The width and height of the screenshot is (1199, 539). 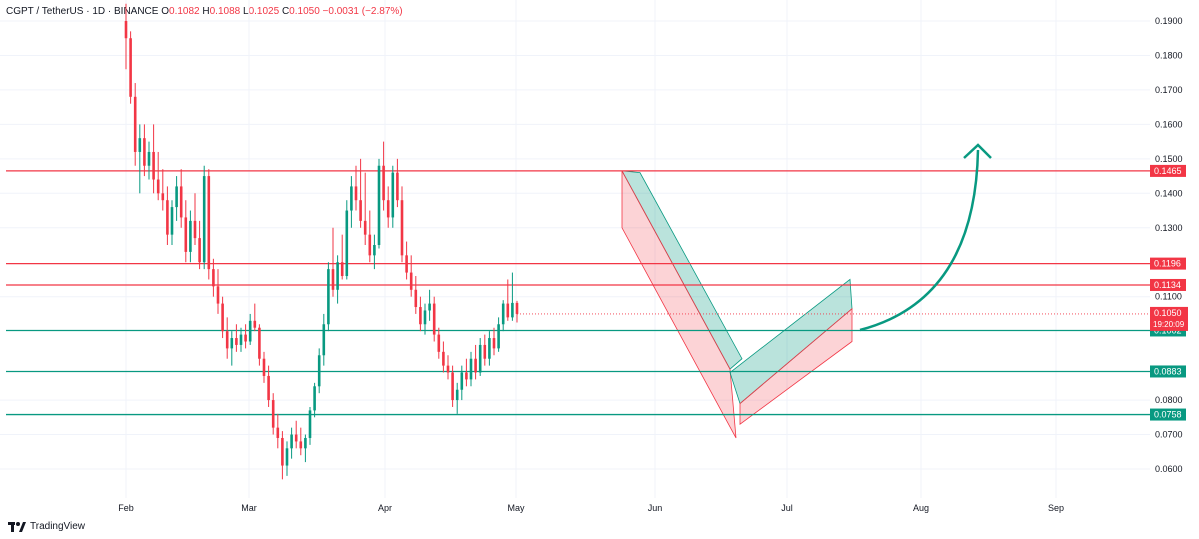 What do you see at coordinates (285, 11) in the screenshot?
I see `close-label: C` at bounding box center [285, 11].